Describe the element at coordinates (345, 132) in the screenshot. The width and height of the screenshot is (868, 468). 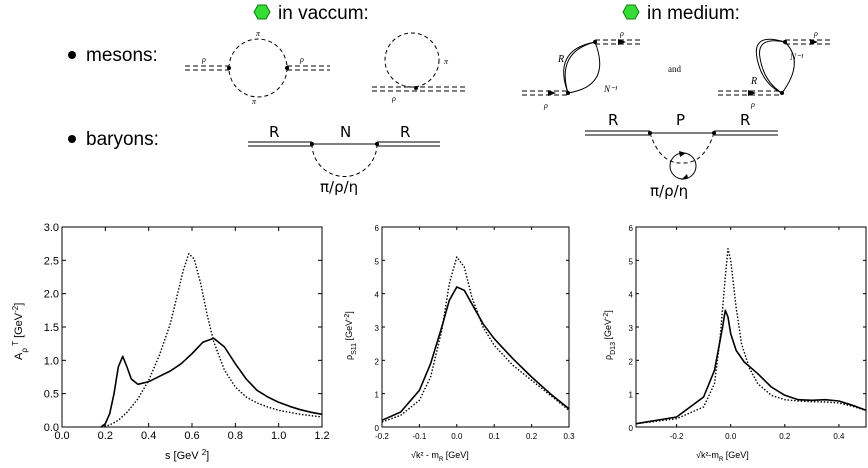
I see `svg-text: N` at that location.